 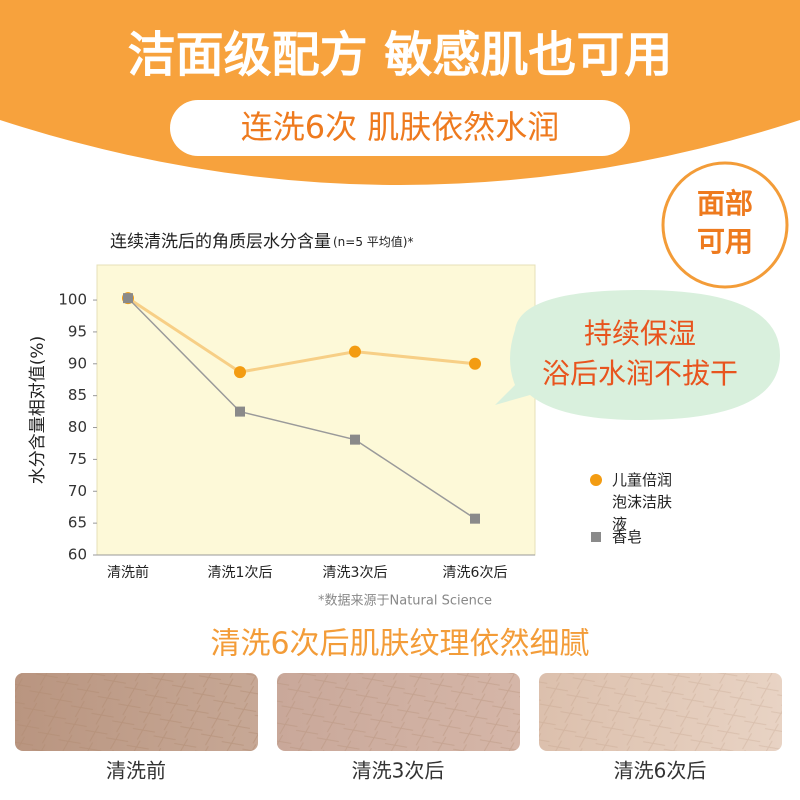 I want to click on skin-photos, so click(x=398, y=712).